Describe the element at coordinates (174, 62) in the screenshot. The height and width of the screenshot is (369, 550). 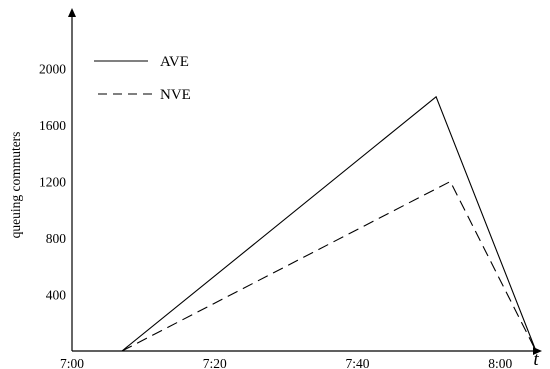
I see `legend-label-ave: AVE` at that location.